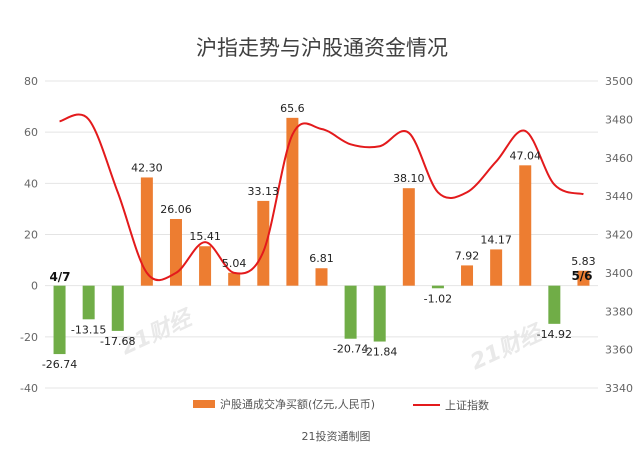  I want to click on bar-data-label: -13.15, so click(88, 329).